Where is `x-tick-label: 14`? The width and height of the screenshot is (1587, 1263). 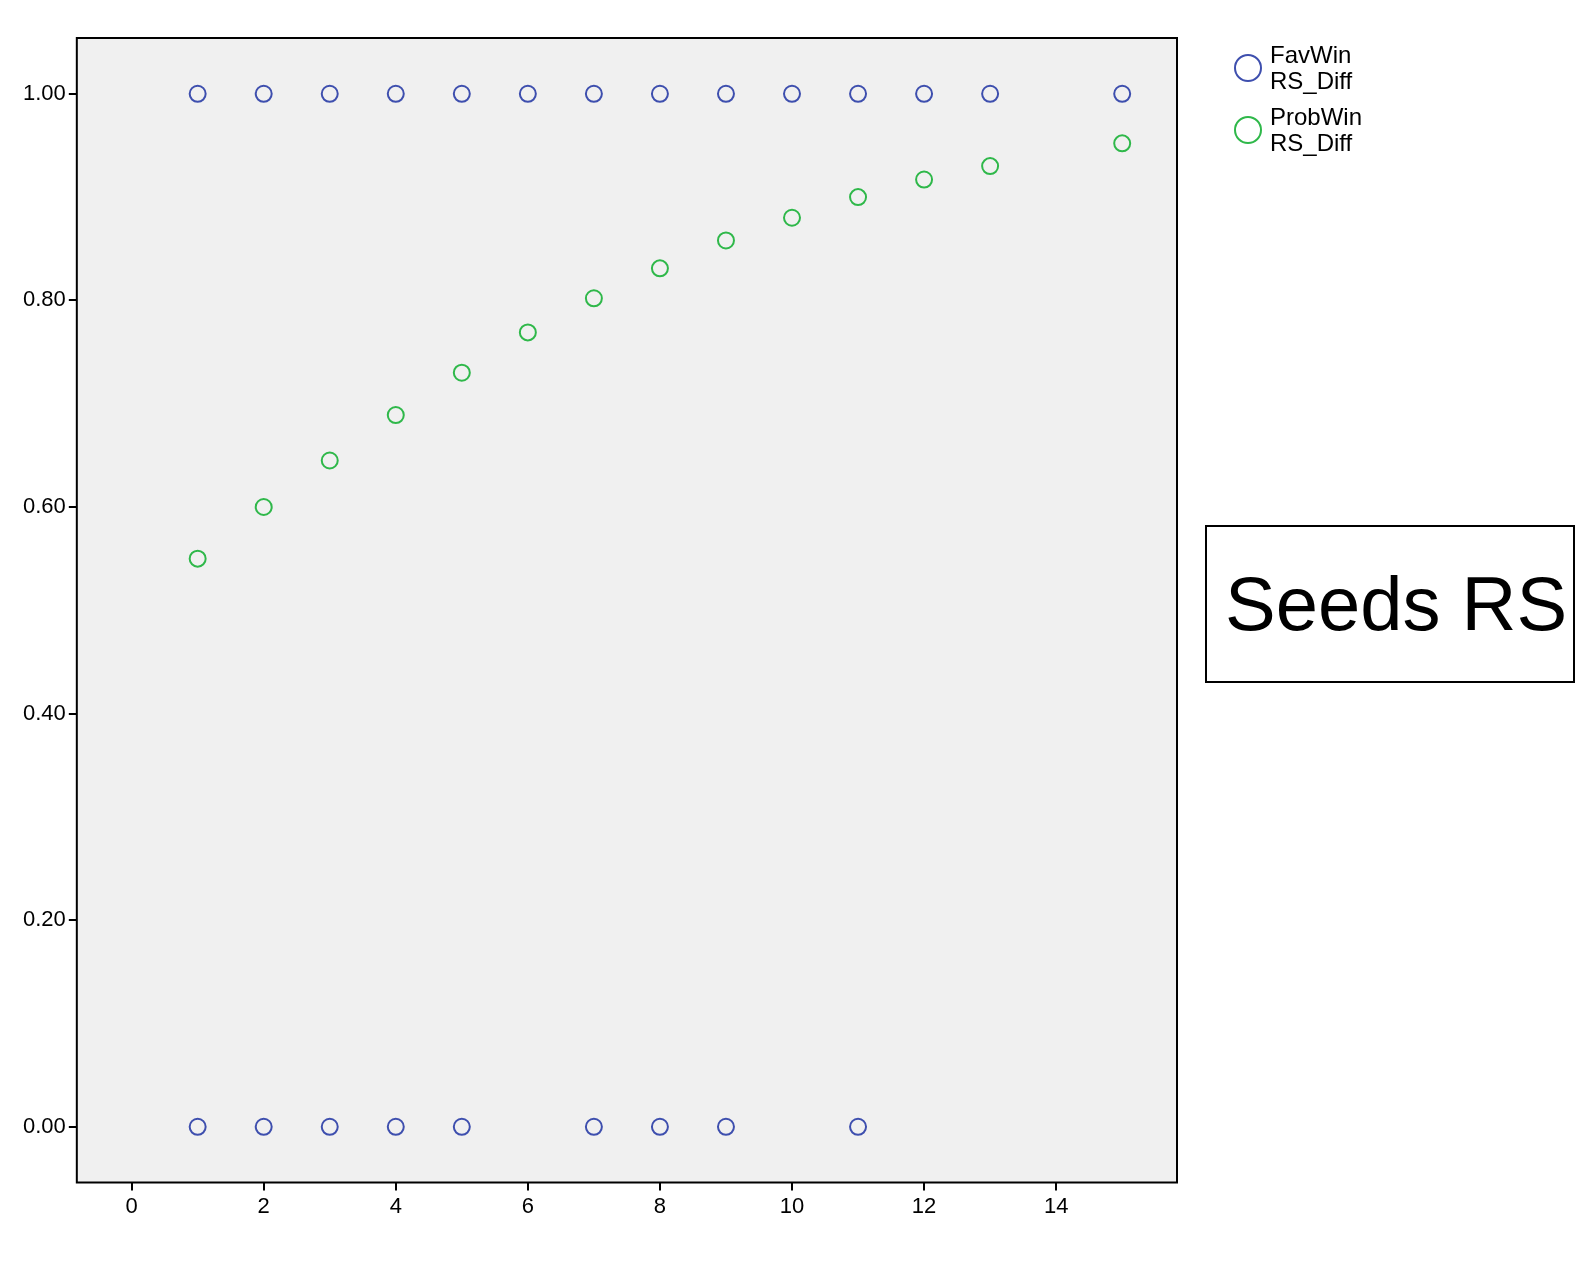
x-tick-label: 14 is located at coordinates (1056, 1205).